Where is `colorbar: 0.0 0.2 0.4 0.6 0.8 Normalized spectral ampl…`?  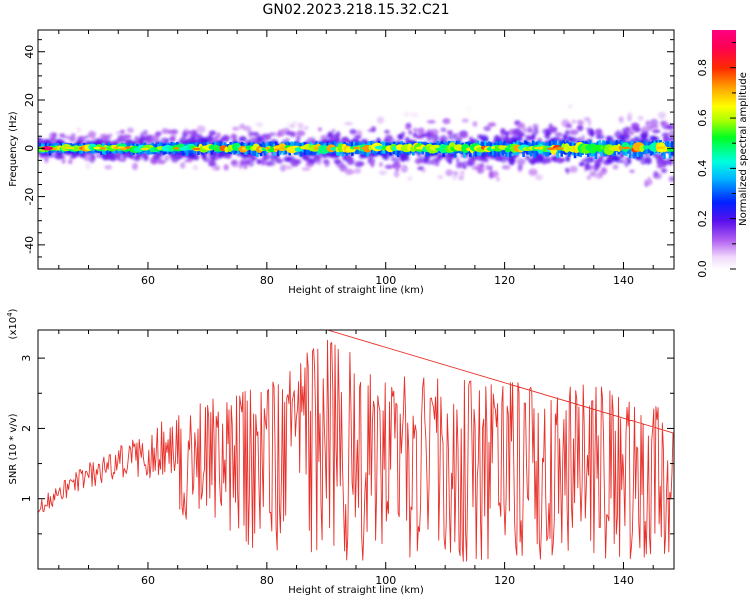 colorbar: 0.0 0.2 0.4 0.6 0.8 Normalized spectral ampl… is located at coordinates (722, 154).